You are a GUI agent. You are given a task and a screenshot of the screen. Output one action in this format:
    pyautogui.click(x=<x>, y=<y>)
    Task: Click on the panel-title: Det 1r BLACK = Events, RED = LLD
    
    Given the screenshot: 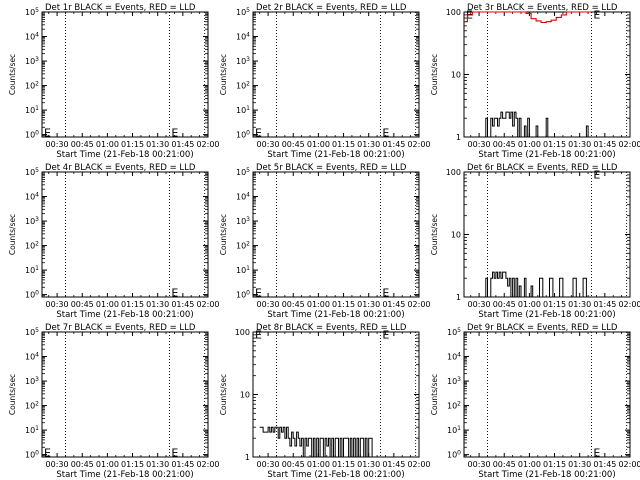 What is the action you would take?
    pyautogui.click(x=120, y=8)
    